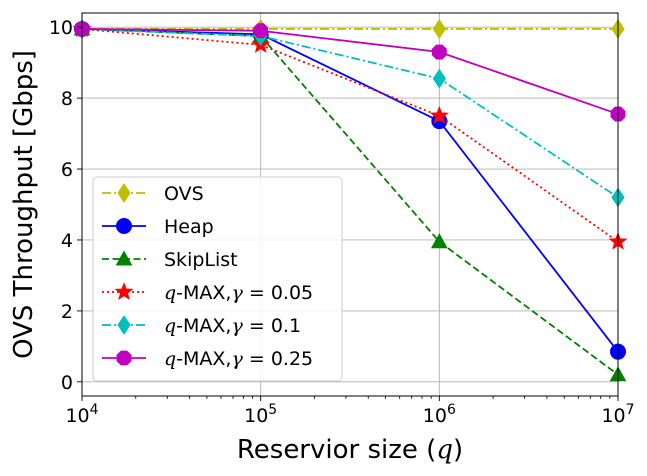 This screenshot has height=476, width=647. Describe the element at coordinates (61, 28) in the screenshot. I see `y-tick-label: 10` at that location.